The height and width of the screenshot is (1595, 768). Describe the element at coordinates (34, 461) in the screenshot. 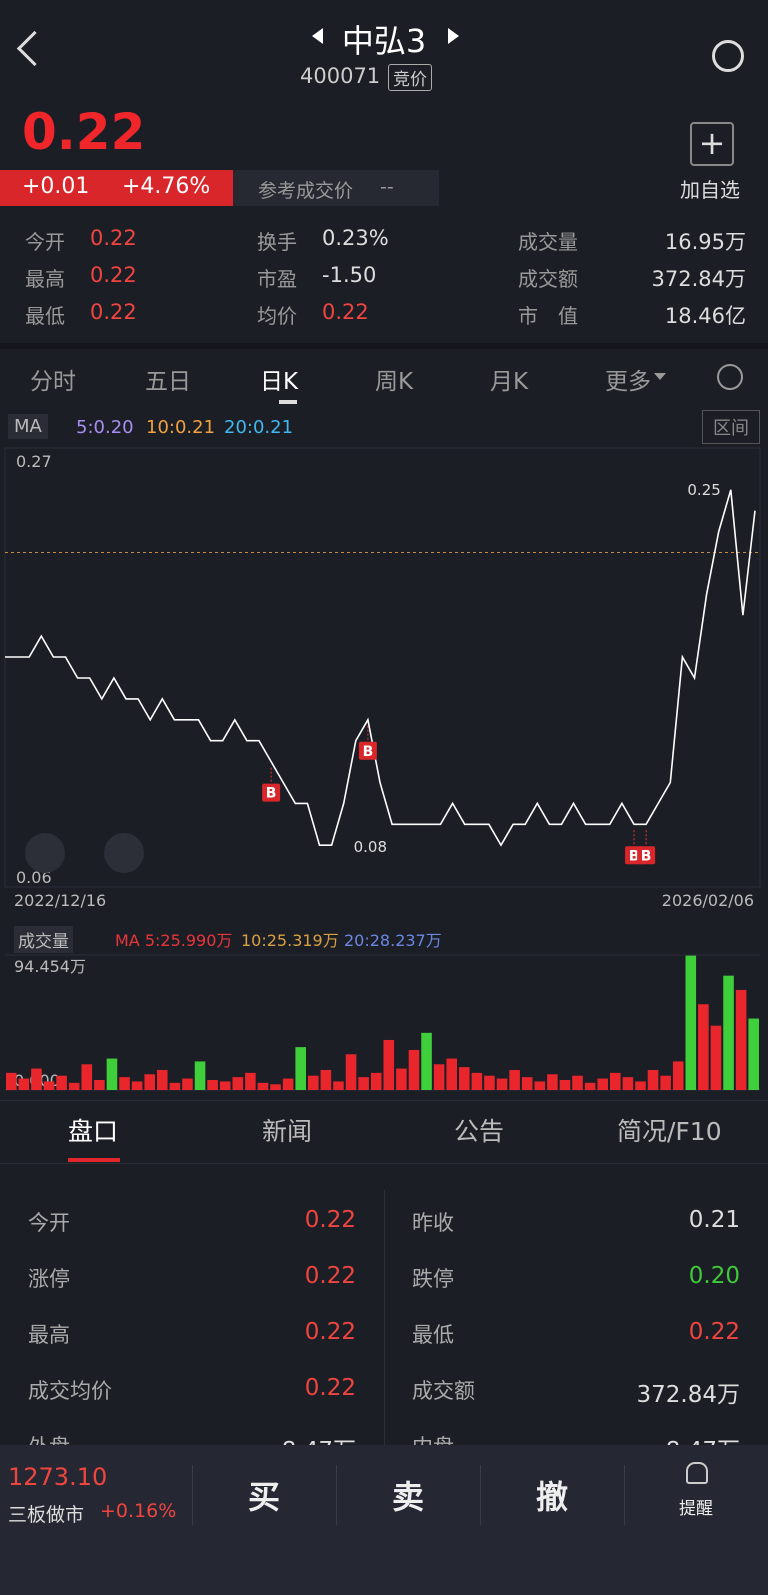

I see `y-tick-label: 0.27` at that location.